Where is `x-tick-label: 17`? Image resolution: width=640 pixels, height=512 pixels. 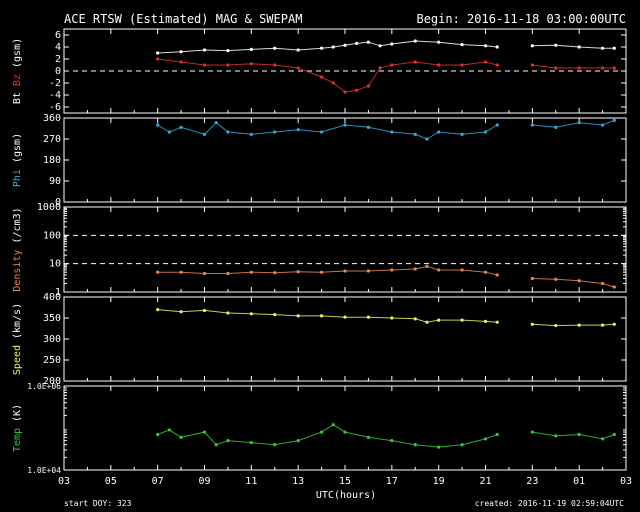
x-tick-label: 17 is located at coordinates (392, 481).